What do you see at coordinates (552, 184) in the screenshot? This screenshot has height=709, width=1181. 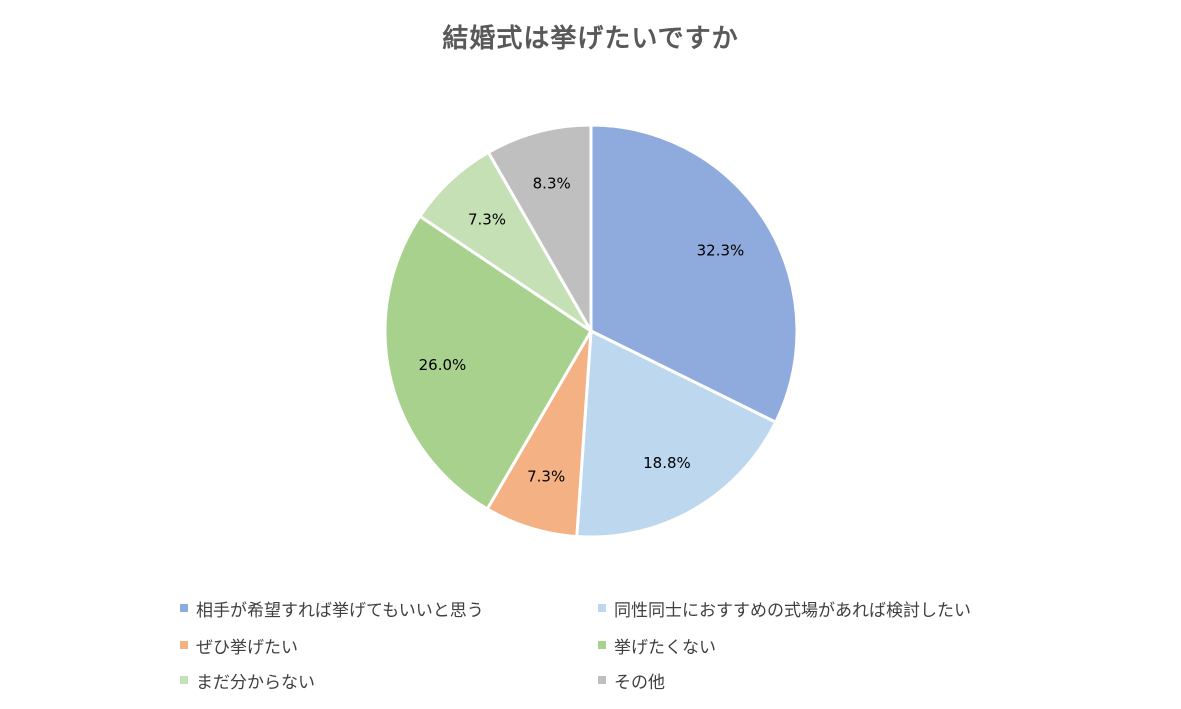 I see `pie-data-label-5: 8.3%` at bounding box center [552, 184].